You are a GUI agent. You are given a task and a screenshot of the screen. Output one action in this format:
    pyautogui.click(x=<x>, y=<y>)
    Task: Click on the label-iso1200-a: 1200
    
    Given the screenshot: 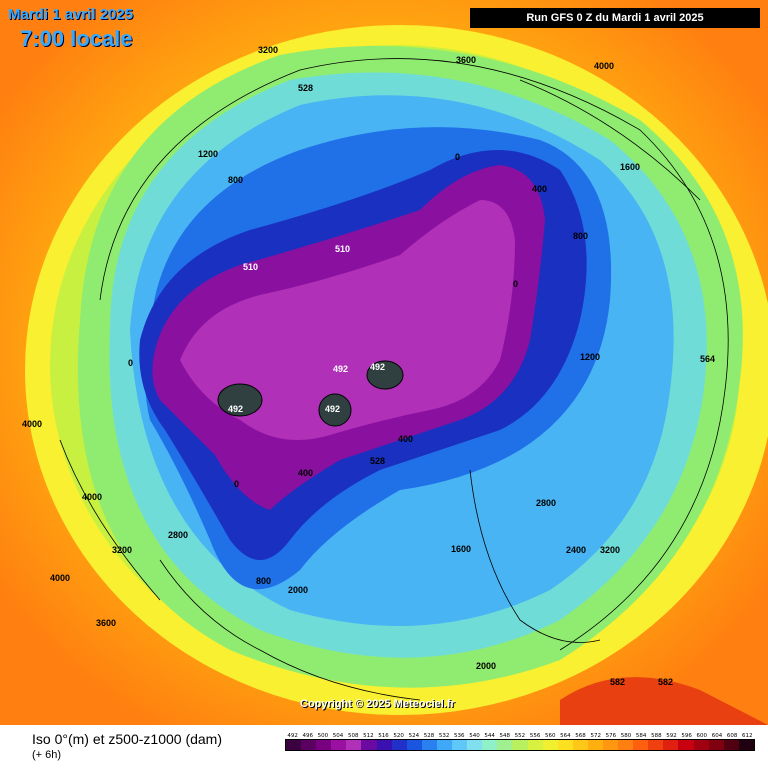 What is the action you would take?
    pyautogui.click(x=208, y=154)
    